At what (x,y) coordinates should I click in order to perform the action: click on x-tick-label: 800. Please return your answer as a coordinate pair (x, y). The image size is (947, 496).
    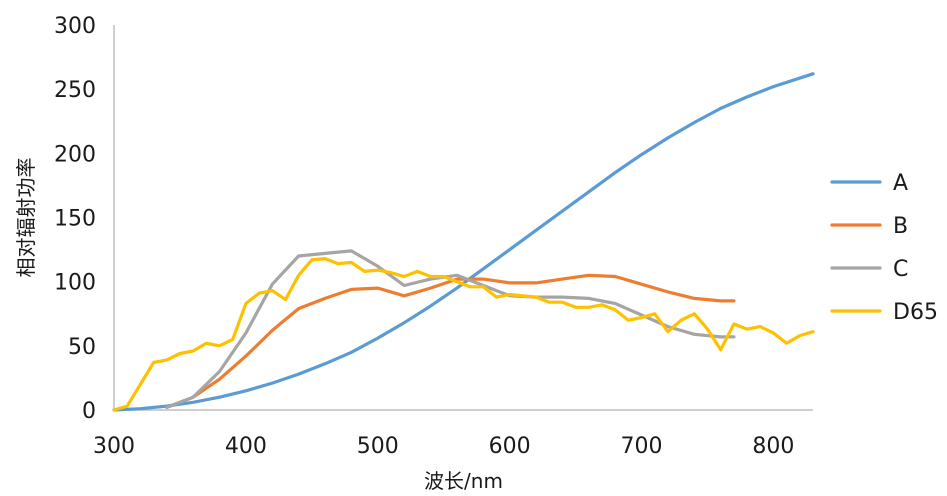
    Looking at the image, I should click on (773, 446).